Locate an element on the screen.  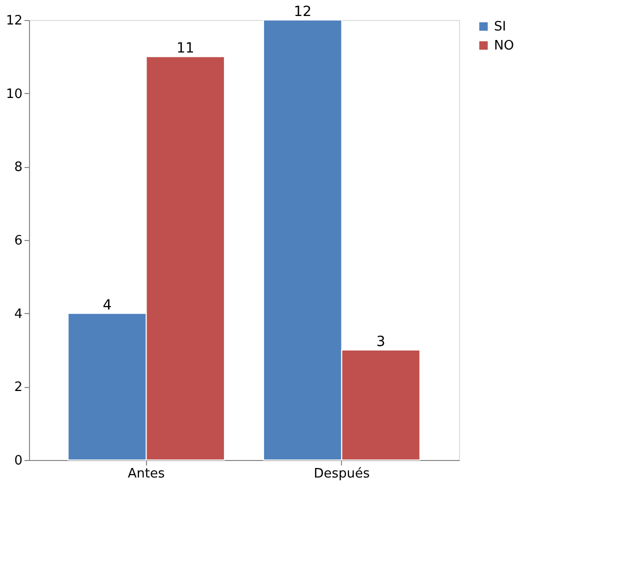
x-tick-label: Antes is located at coordinates (146, 474).